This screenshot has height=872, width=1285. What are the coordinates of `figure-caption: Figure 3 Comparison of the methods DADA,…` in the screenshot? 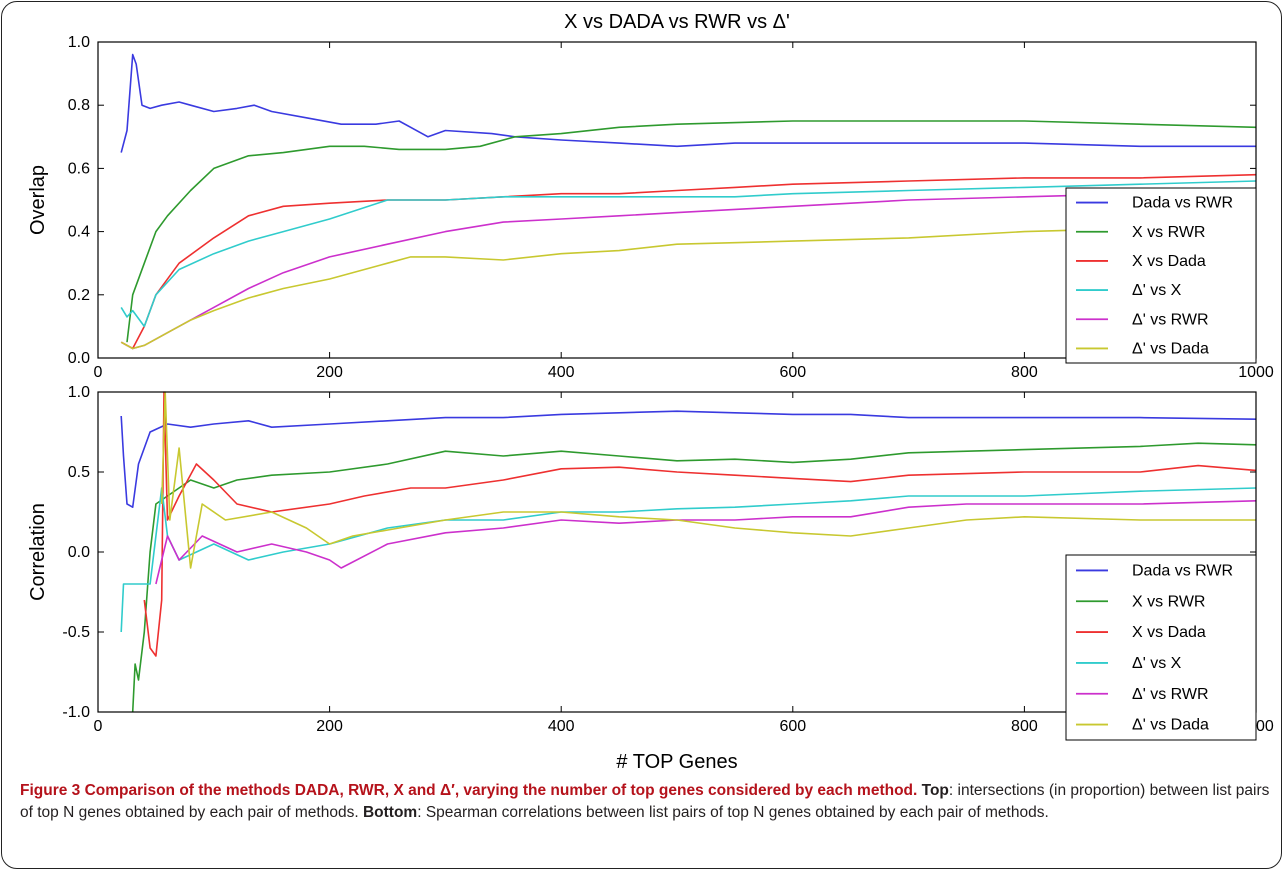 It's located at (645, 802).